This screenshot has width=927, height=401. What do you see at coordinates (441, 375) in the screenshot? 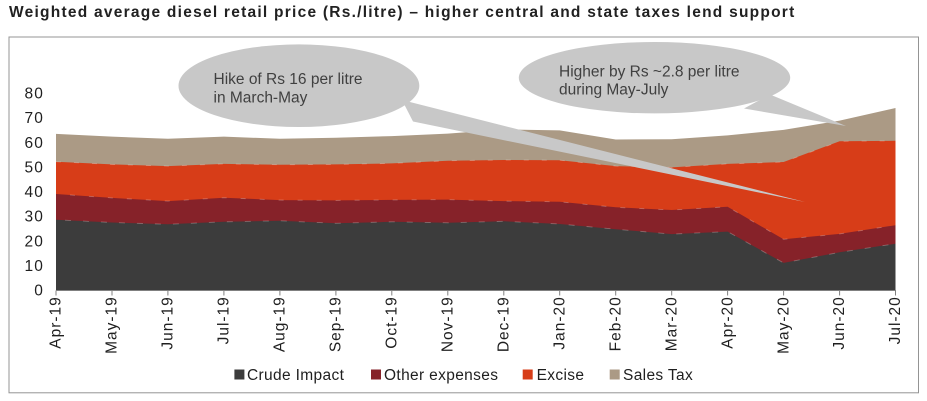
I see `svg-text: Other expenses` at bounding box center [441, 375].